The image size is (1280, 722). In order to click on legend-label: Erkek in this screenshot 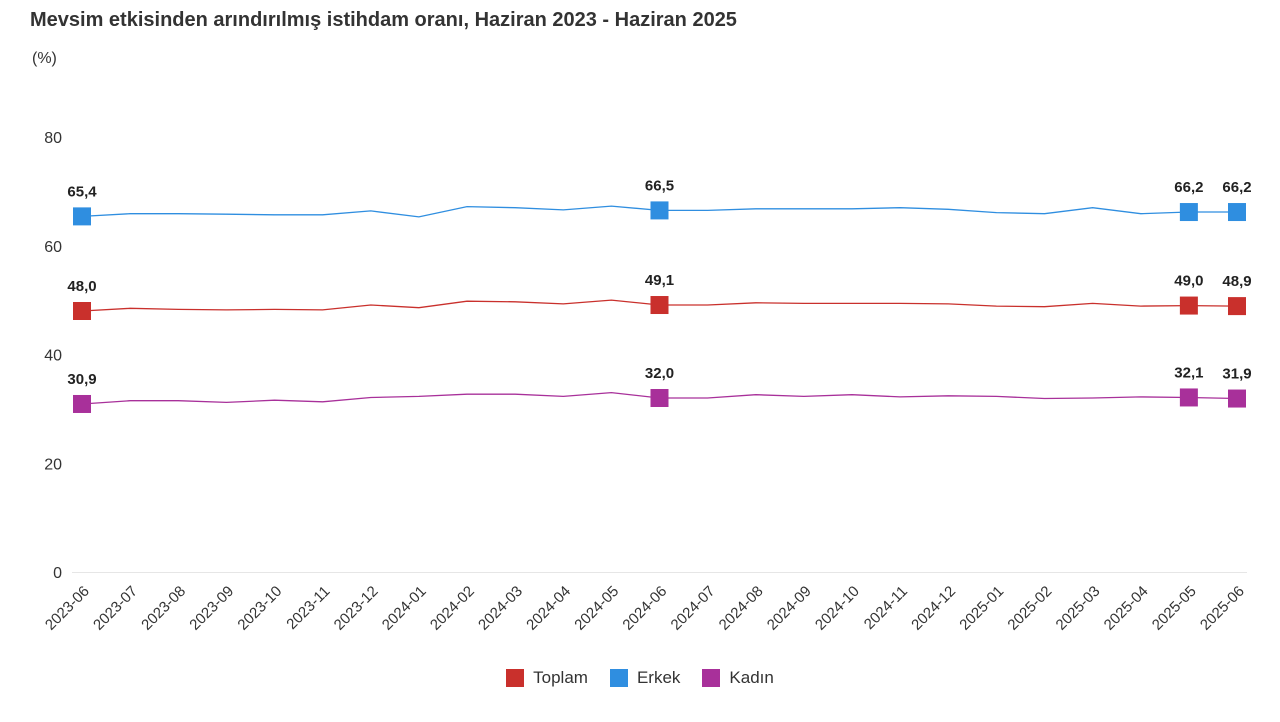, I will do `click(658, 677)`.